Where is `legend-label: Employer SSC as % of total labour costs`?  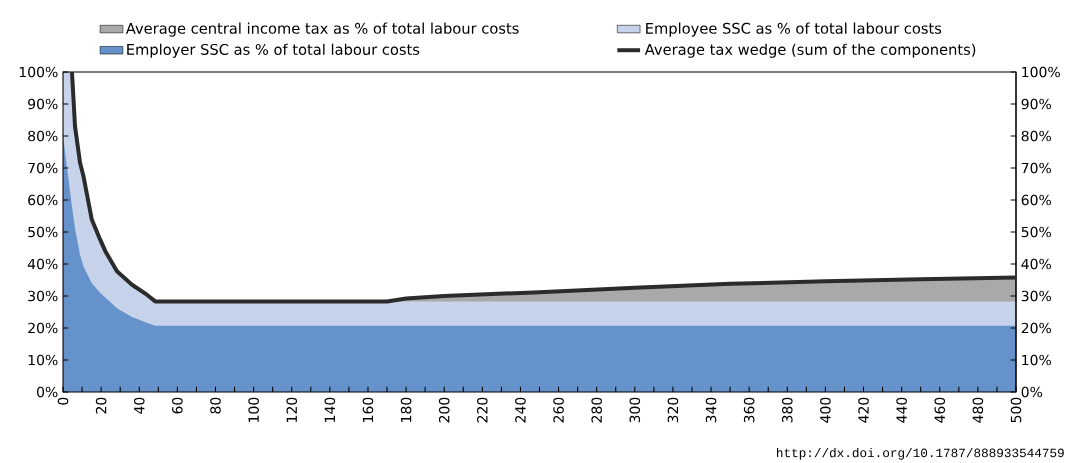
legend-label: Employer SSC as % of total labour costs is located at coordinates (273, 50).